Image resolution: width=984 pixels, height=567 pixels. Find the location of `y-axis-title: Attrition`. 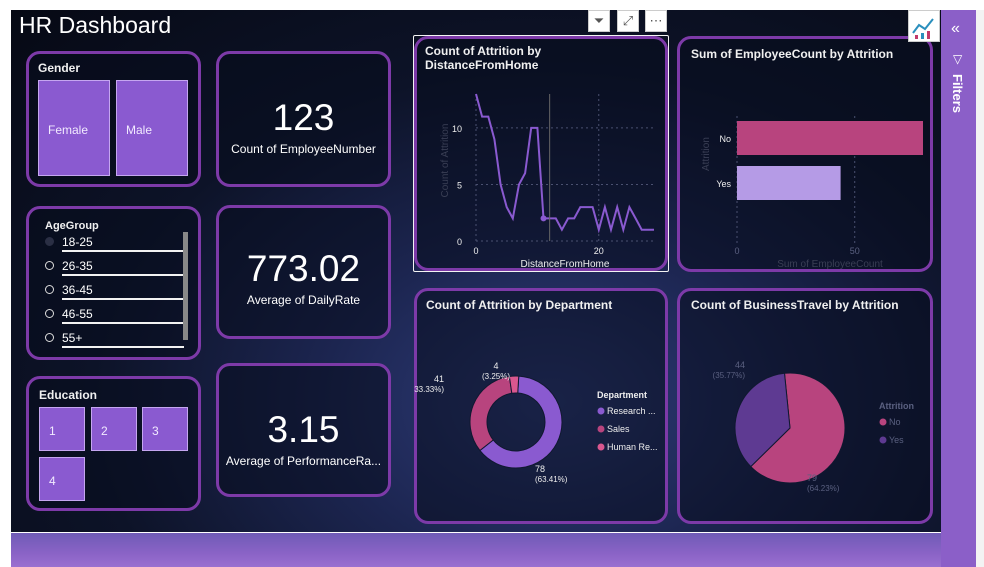

y-axis-title: Attrition is located at coordinates (706, 154).